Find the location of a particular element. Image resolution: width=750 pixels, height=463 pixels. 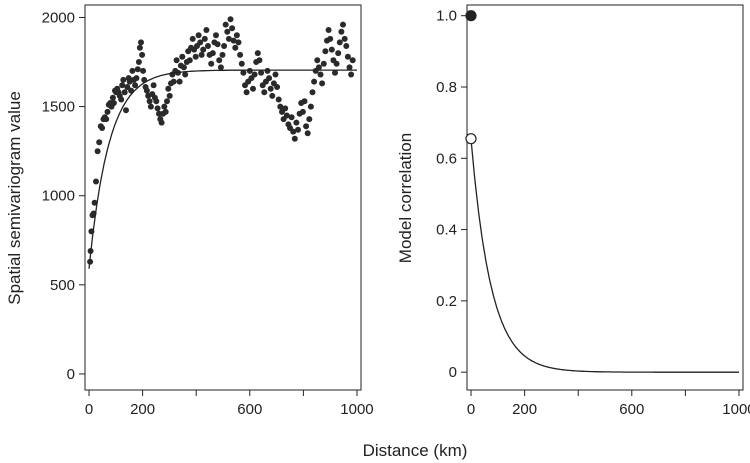

right-x-tick-label: 1000 is located at coordinates (736, 409).